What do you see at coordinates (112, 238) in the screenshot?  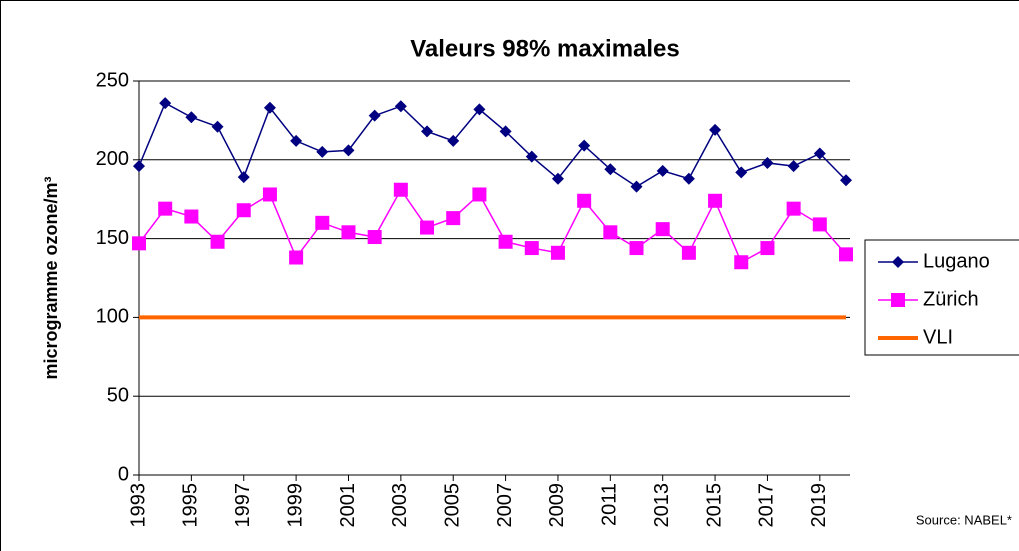 I see `y-tick-label: 150` at bounding box center [112, 238].